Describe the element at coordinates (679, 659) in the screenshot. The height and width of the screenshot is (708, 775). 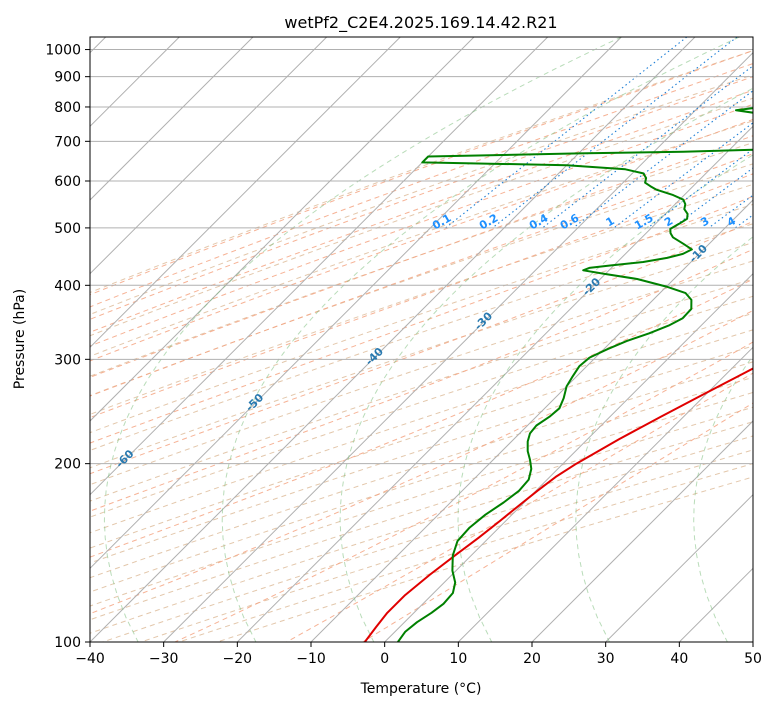
I see `x-tick-label: 40` at that location.